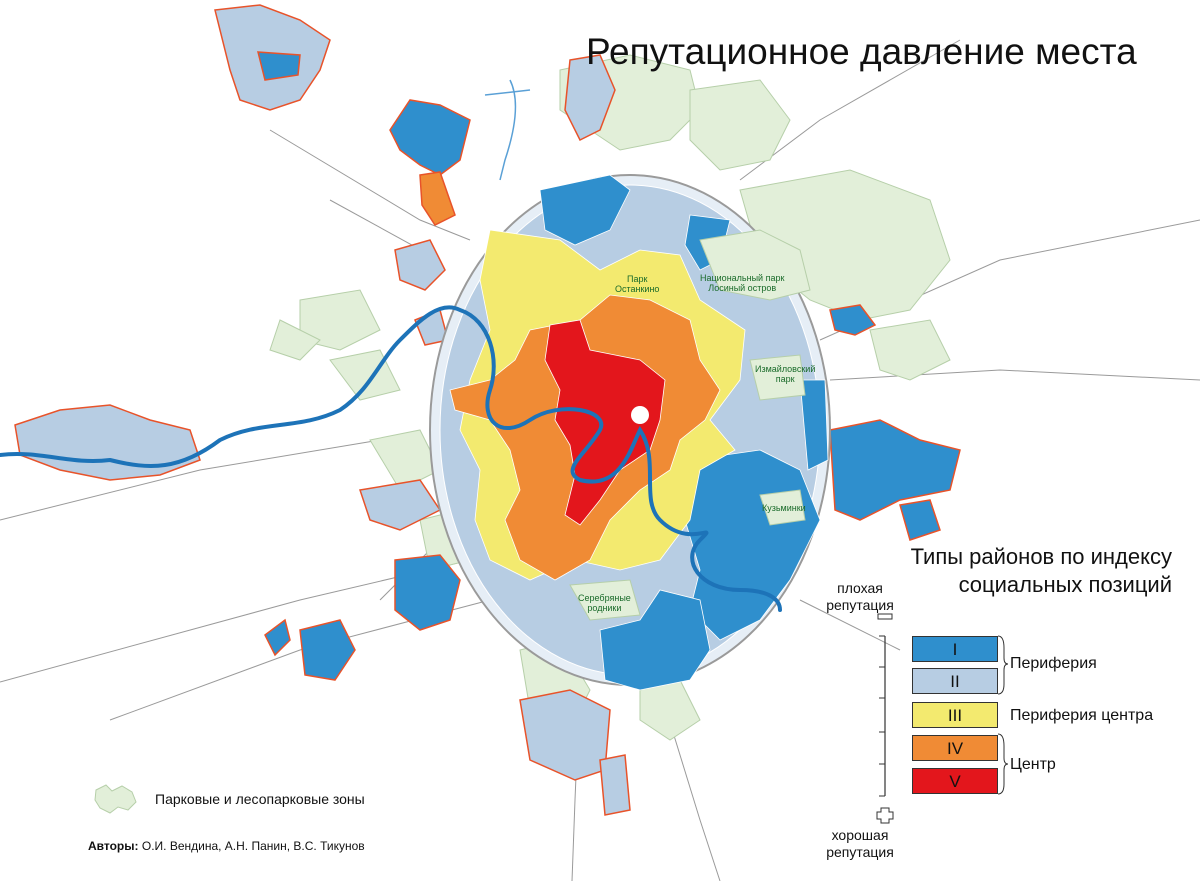  Describe the element at coordinates (637, 279) in the screenshot. I see `park-label-ostankino-line1: Парк` at that location.